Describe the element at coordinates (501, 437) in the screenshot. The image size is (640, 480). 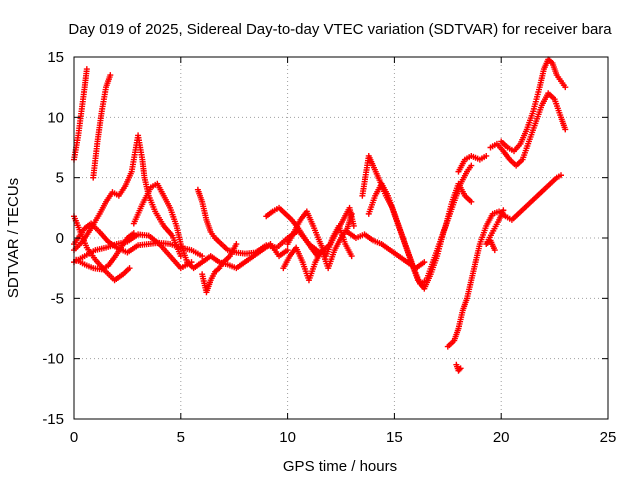
I see `x-tick-label: 20` at that location.